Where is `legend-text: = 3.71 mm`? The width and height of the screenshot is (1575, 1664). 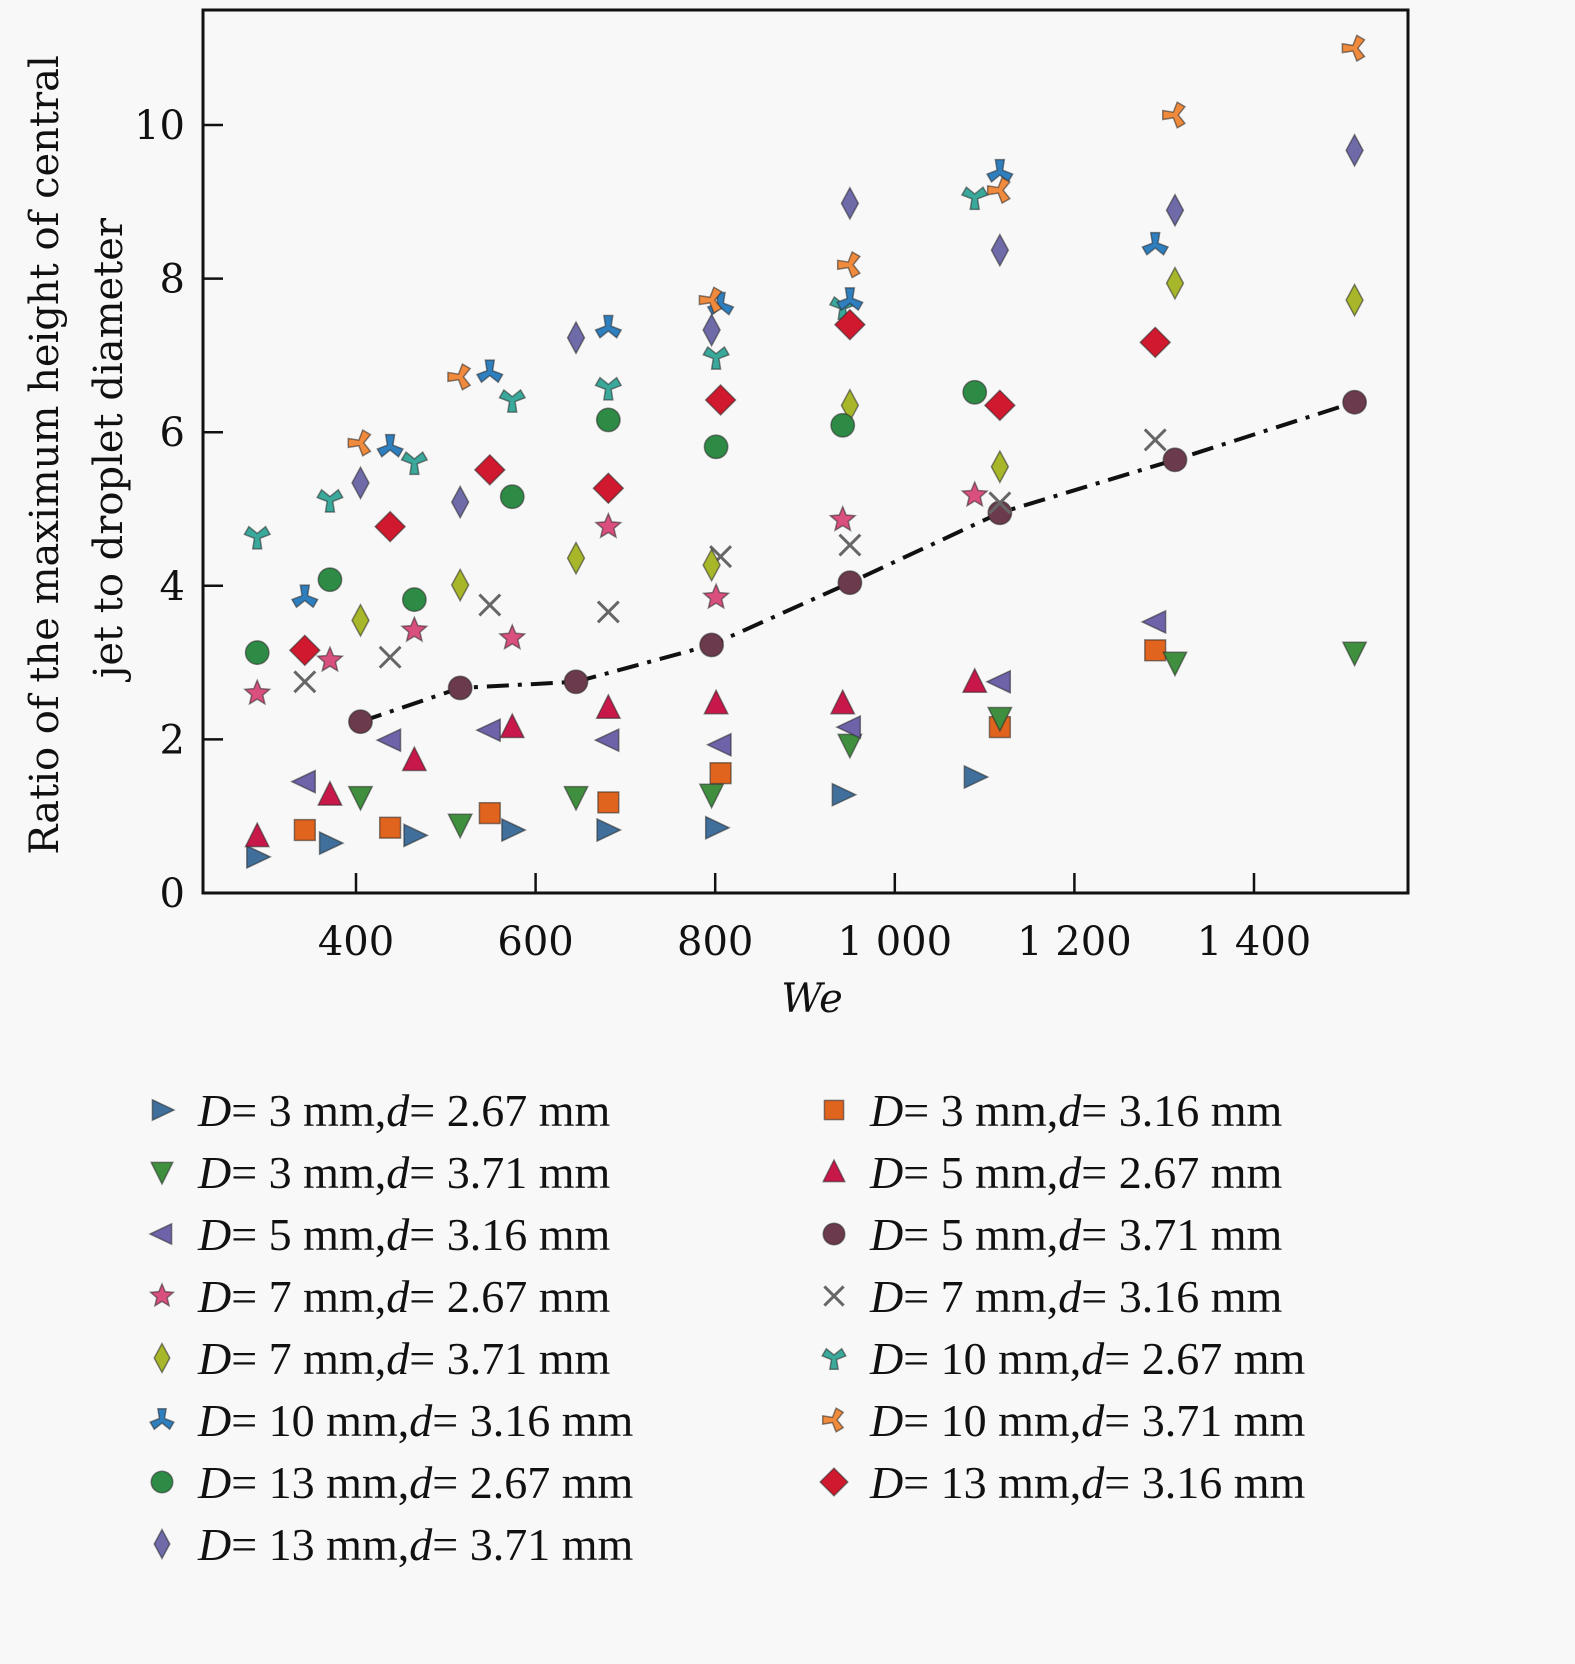 legend-text: = 3.71 mm is located at coordinates (510, 1358).